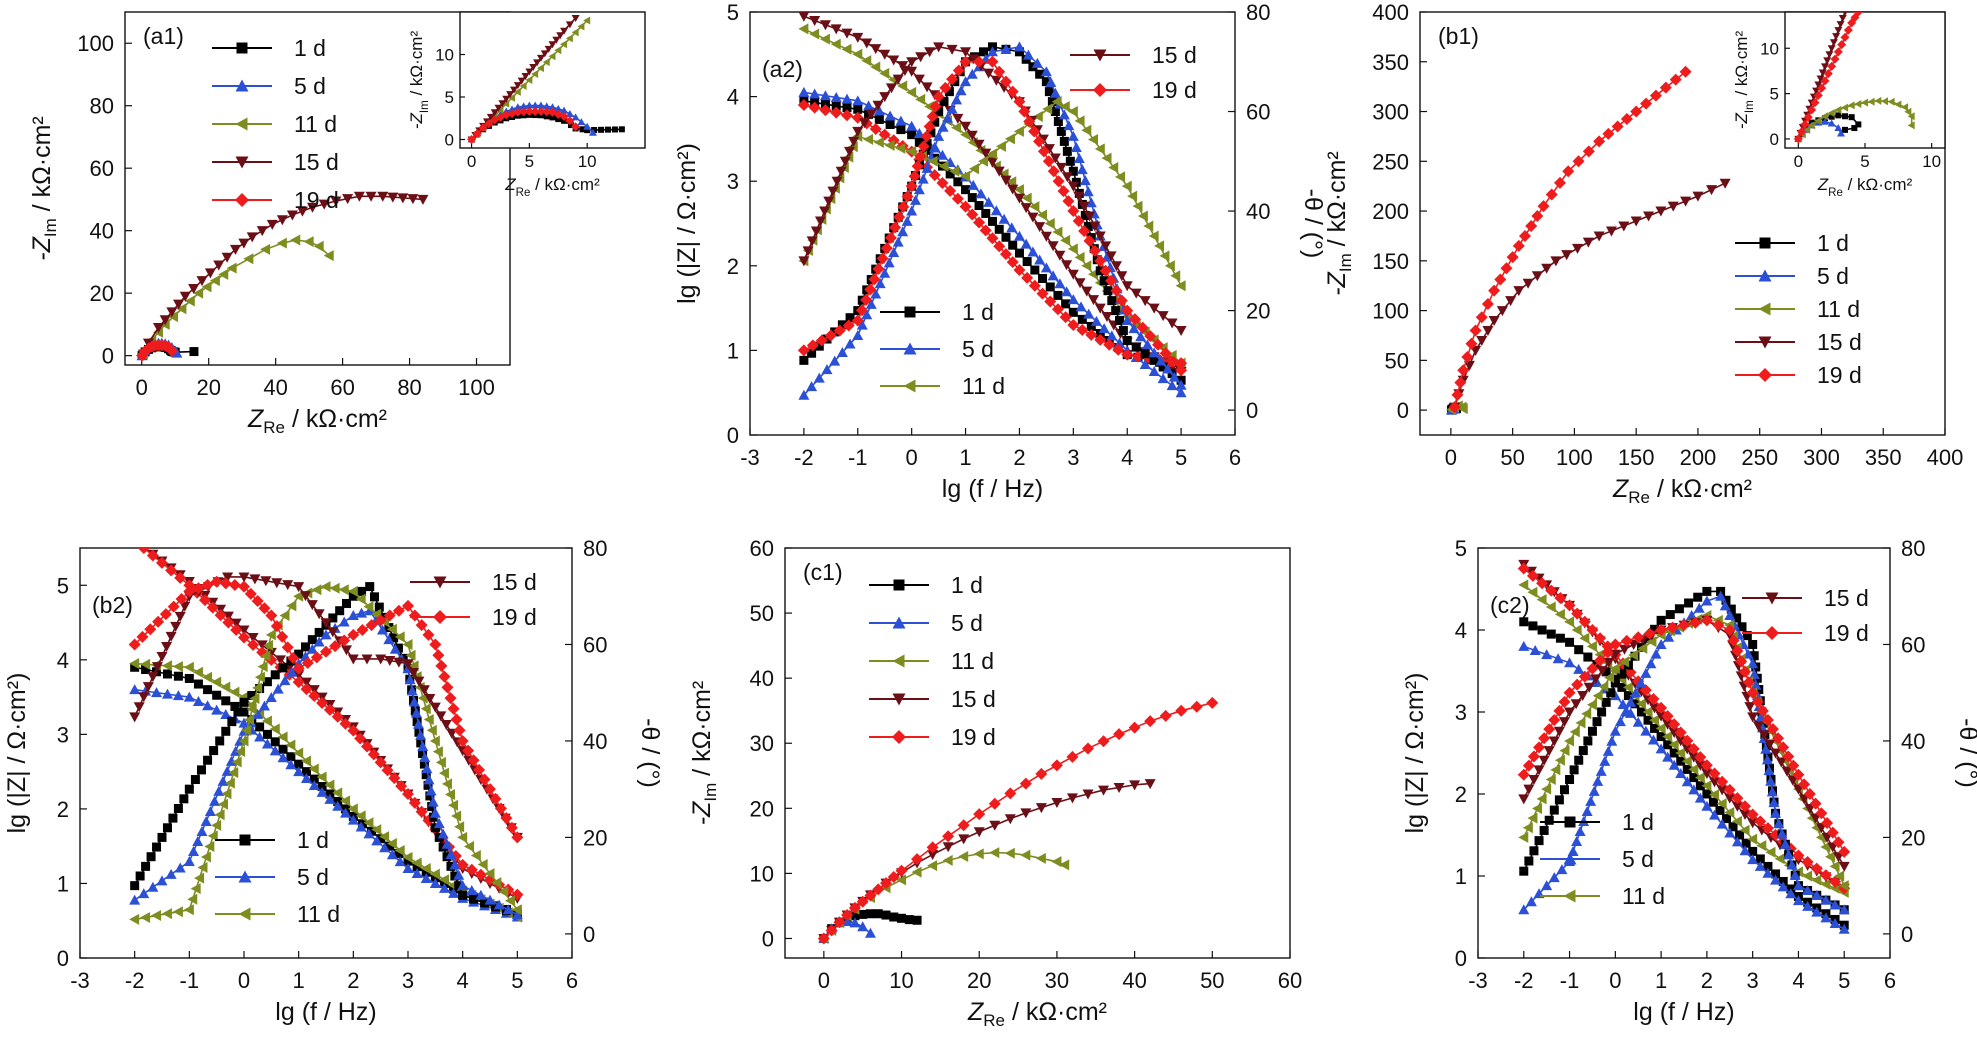 The image size is (1977, 1040). Describe the element at coordinates (408, 980) in the screenshot. I see `x-tick-label: 3` at that location.